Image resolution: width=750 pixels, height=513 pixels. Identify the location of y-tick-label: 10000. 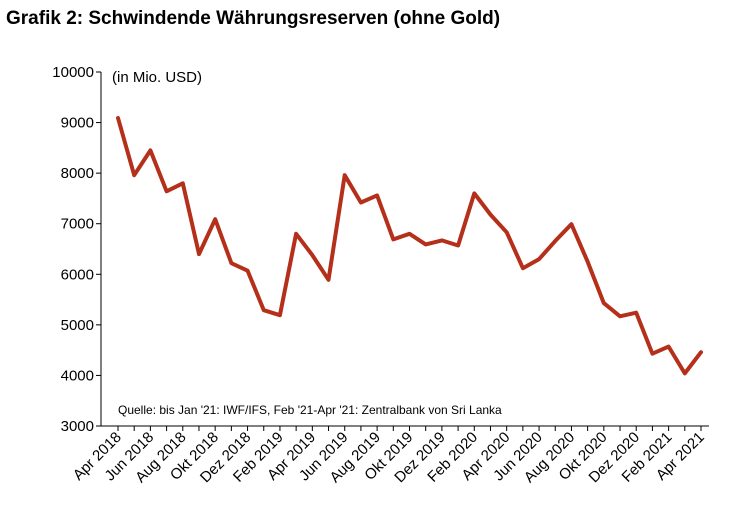
(73, 72).